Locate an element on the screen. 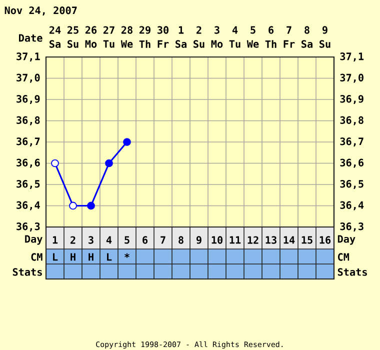 The height and width of the screenshot is (350, 380). x-tick-label: 15 is located at coordinates (307, 240).